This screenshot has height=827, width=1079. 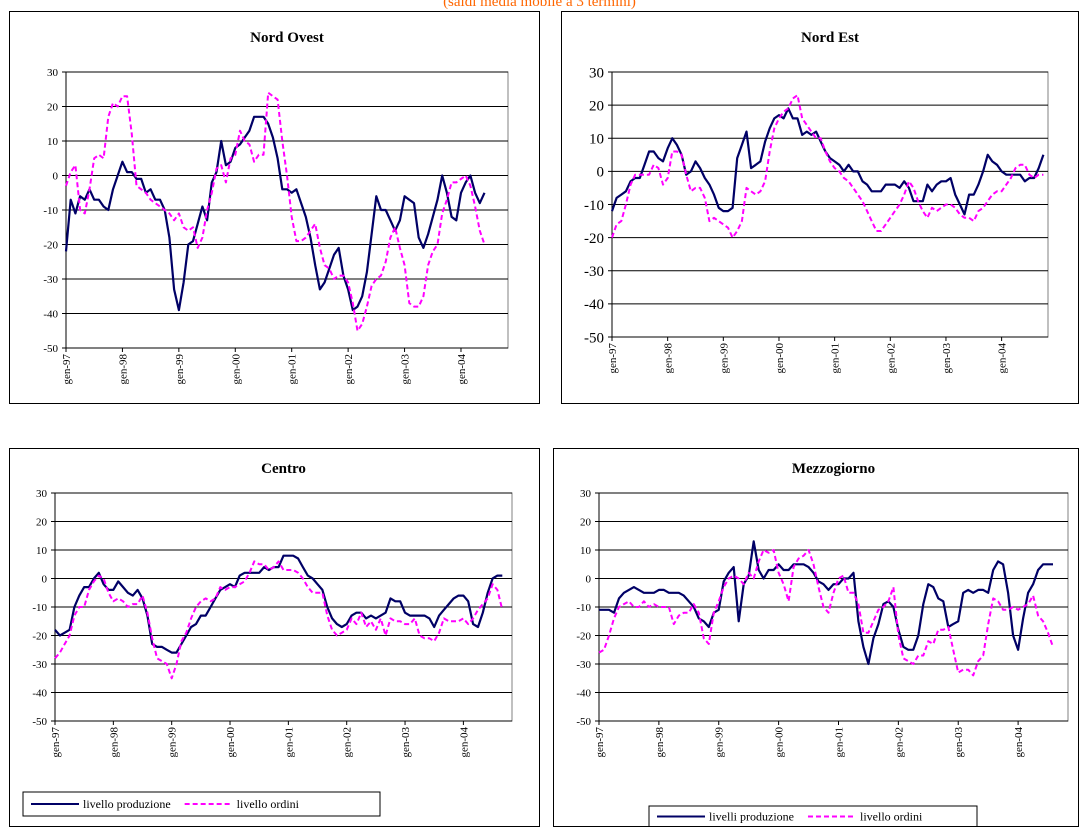 What do you see at coordinates (50, 211) in the screenshot?
I see `nord-ovest-y-tick-label: -10` at bounding box center [50, 211].